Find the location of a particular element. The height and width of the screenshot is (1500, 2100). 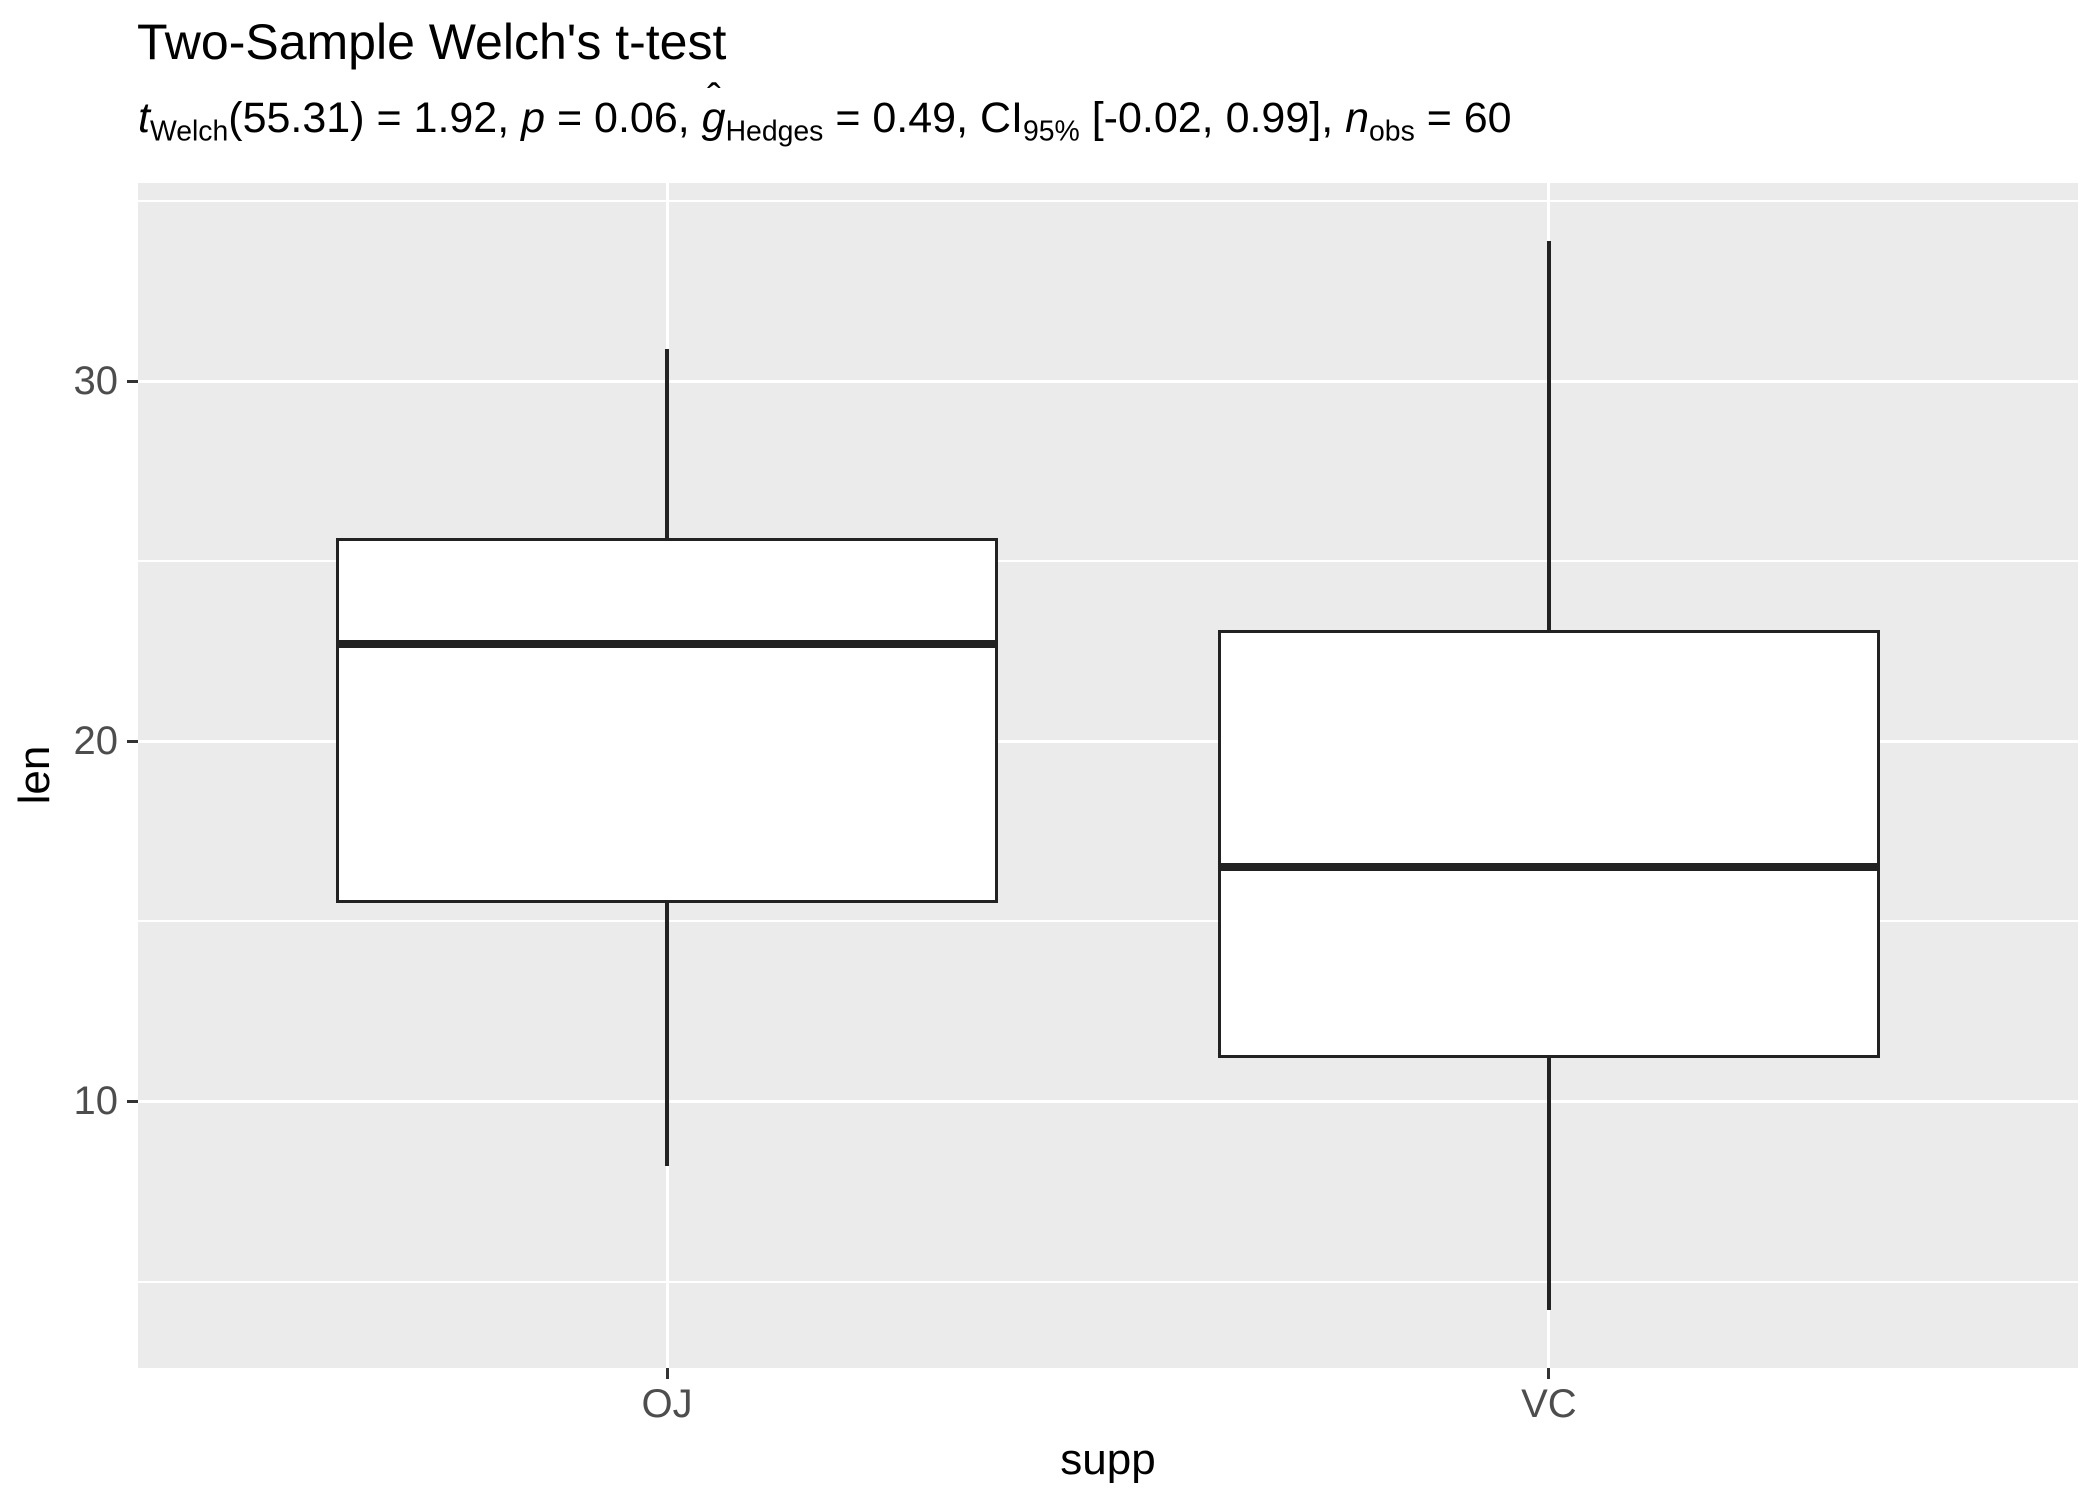

x-tick-label: VC is located at coordinates (1549, 1404).